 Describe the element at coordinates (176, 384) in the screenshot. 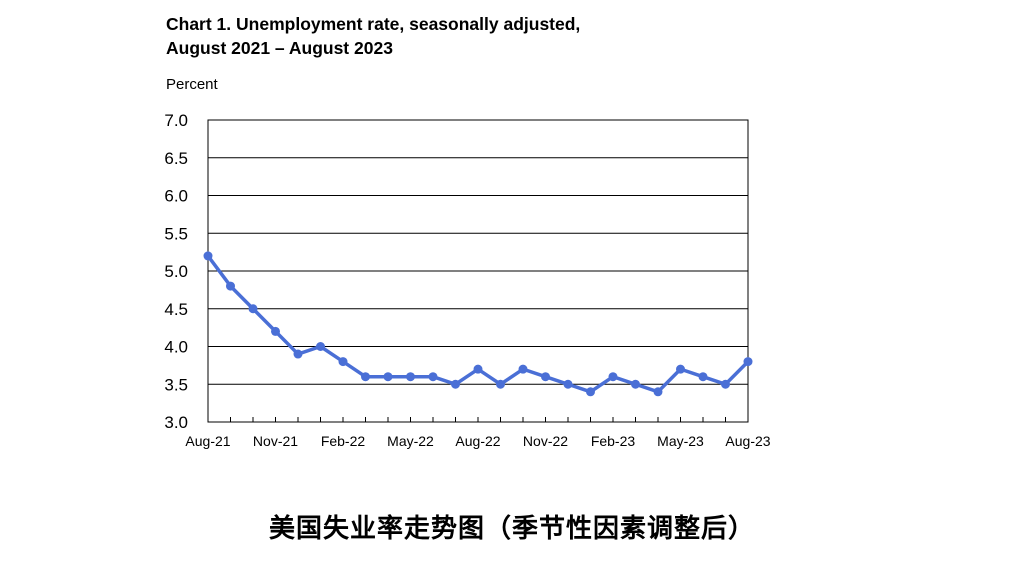

I see `y-tick-label: 3.5` at that location.